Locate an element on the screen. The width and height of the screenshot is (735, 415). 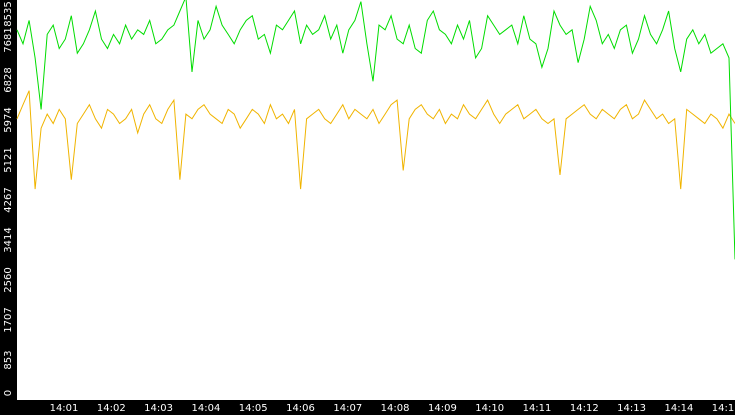
x-axis-band is located at coordinates (367, 407).